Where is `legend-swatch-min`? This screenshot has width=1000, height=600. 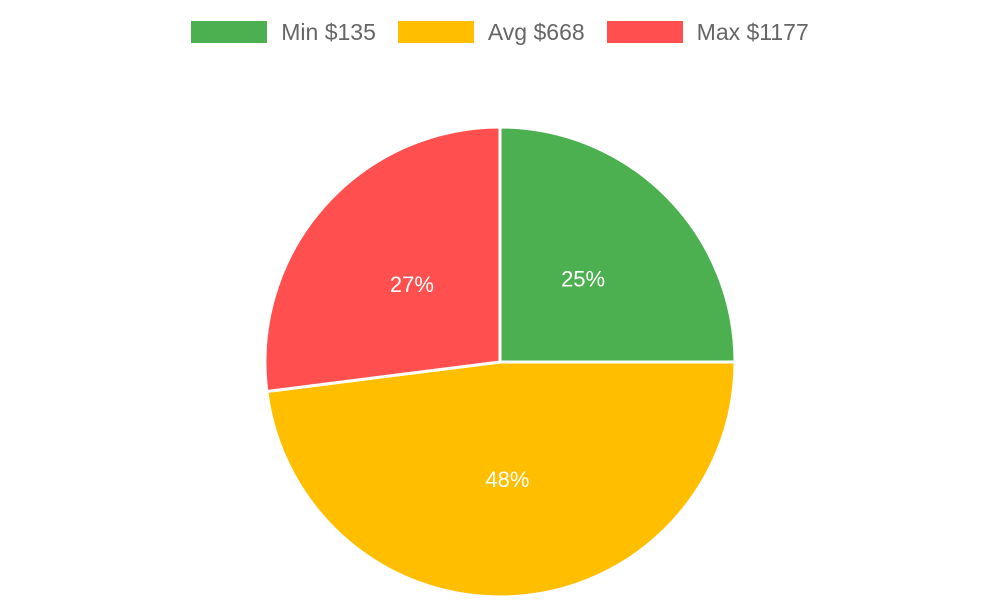
legend-swatch-min is located at coordinates (229, 32).